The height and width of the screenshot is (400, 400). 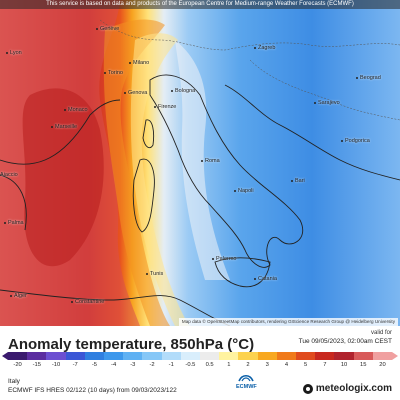 I want to click on city-label: Genova, so click(x=135, y=93).